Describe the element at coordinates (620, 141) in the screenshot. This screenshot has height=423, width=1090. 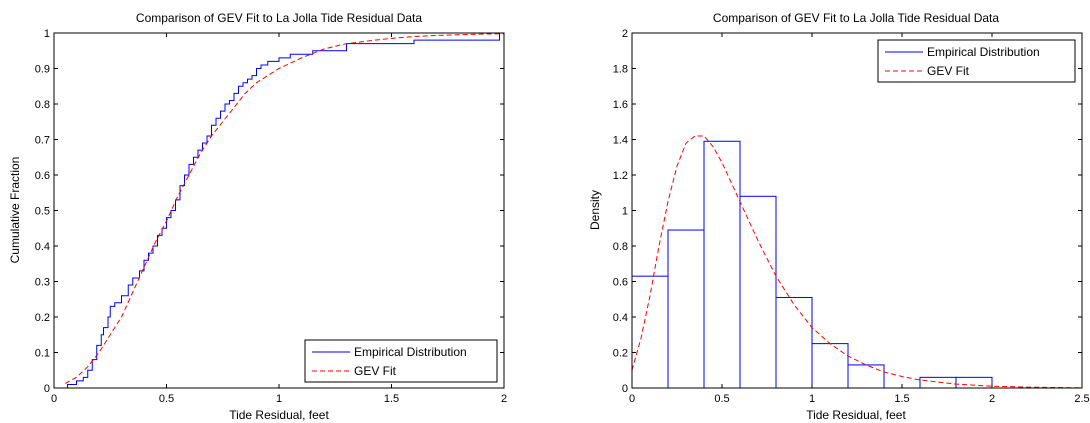
I see `y-tick-label: 1.4` at that location.